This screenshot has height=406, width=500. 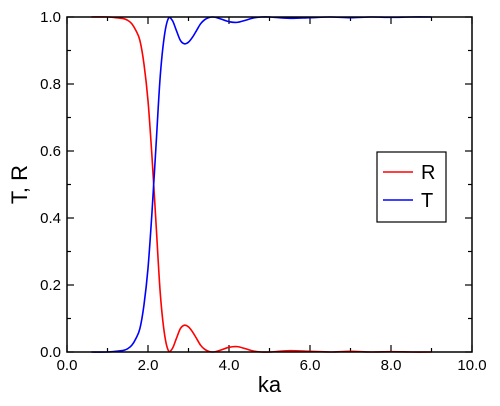 What do you see at coordinates (391, 365) in the screenshot?
I see `x-tick-label: 8.0` at bounding box center [391, 365].